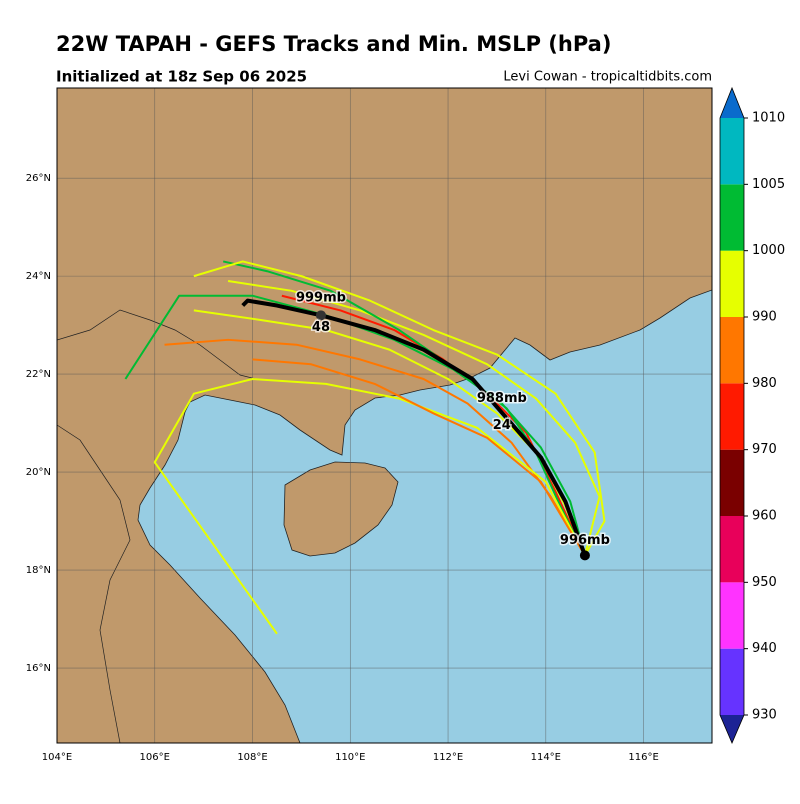 Image resolution: width=800 pixels, height=804 pixels. I want to click on x-tick-label: 106°E, so click(155, 757).